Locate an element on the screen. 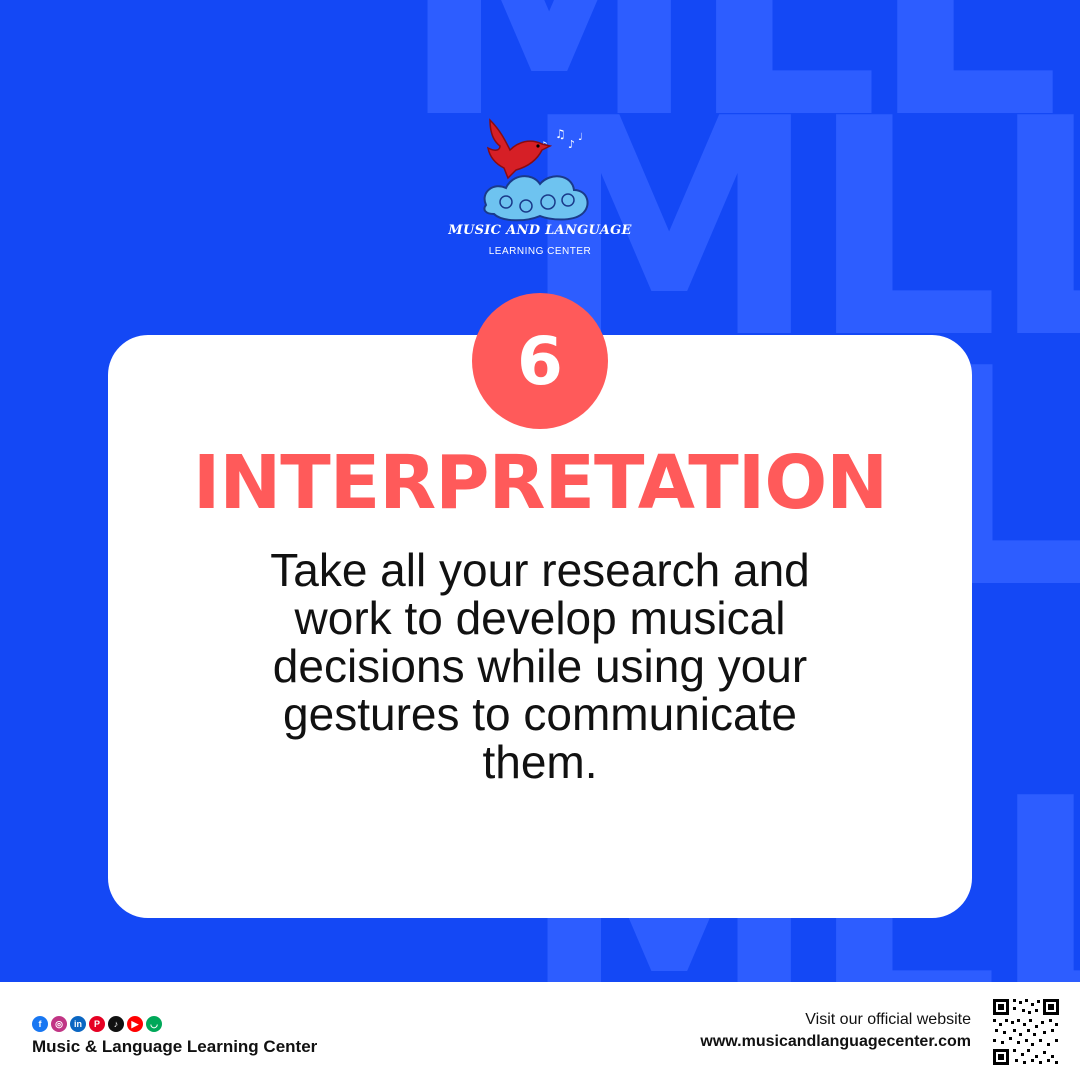  shopping-bag-icon: ◡ is located at coordinates (154, 1024).